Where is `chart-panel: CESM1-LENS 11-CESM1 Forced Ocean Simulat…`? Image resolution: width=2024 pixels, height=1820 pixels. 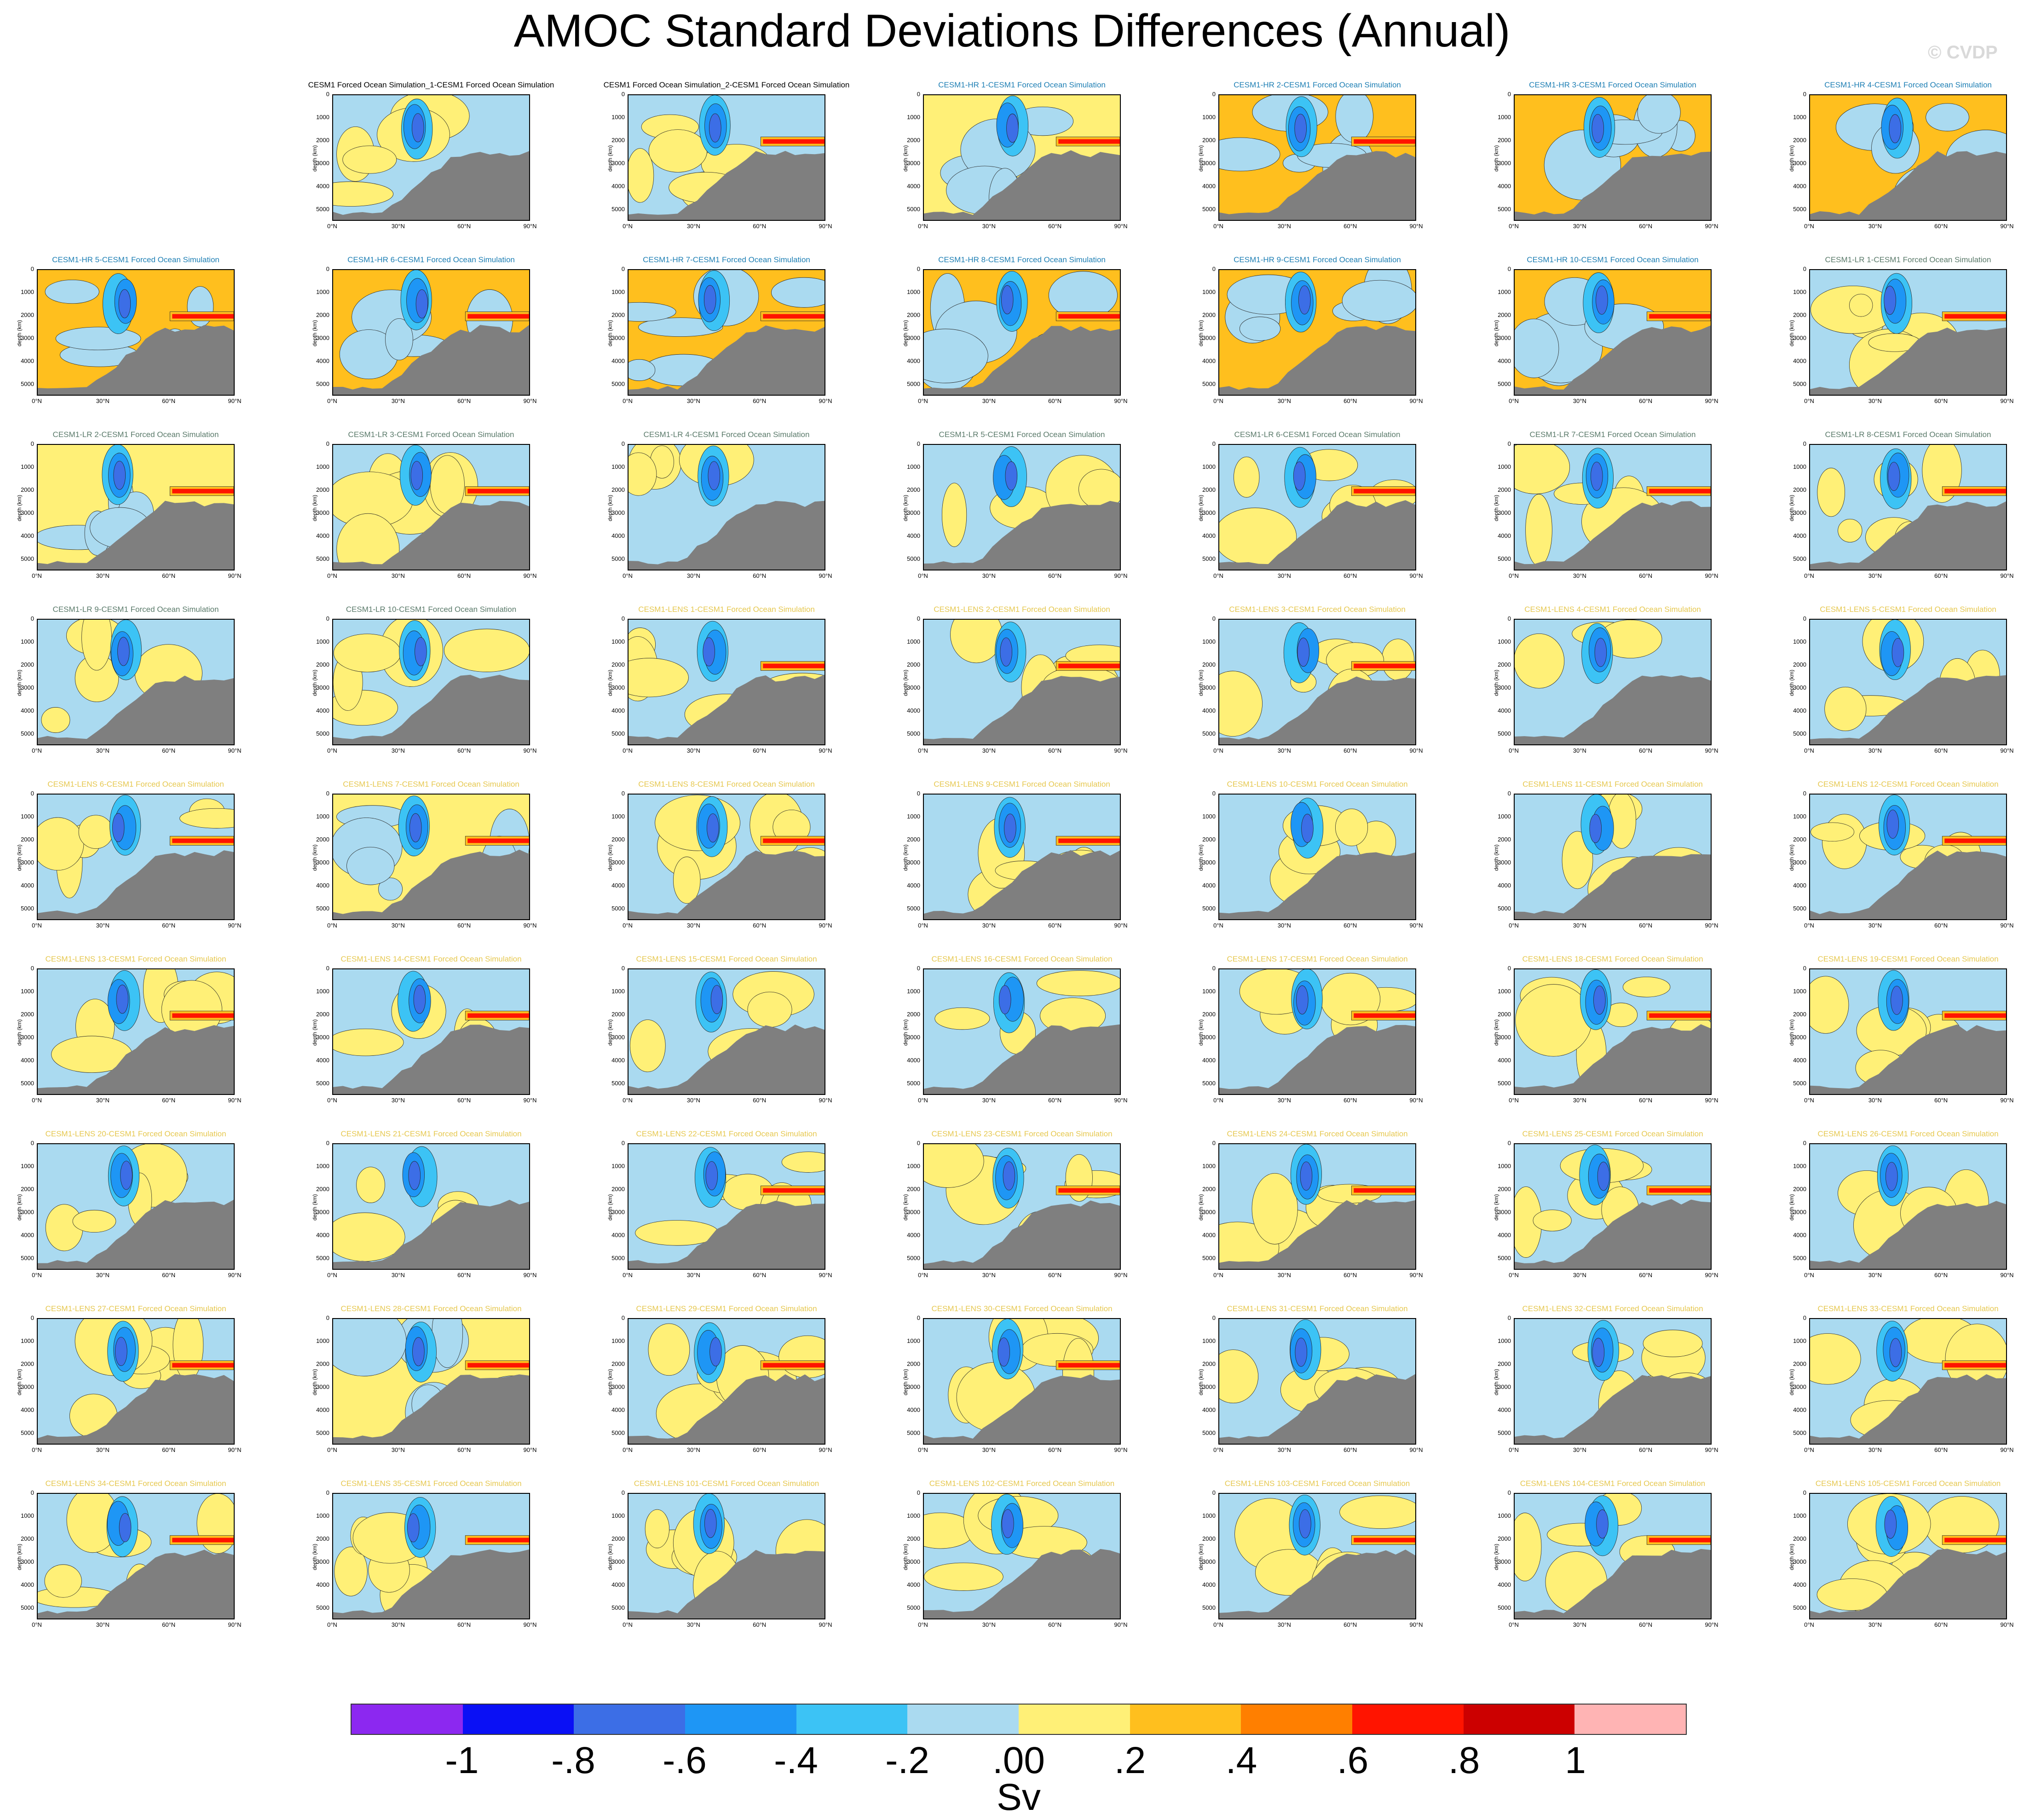 chart-panel: CESM1-LENS 11-CESM1 Forced Ocean Simulat… is located at coordinates (1616, 859).